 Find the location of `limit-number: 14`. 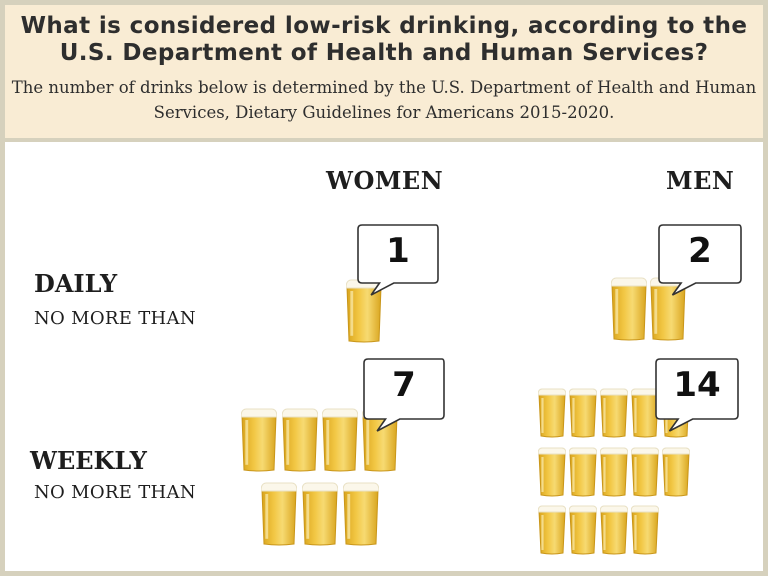

limit-number: 14 is located at coordinates (697, 385).